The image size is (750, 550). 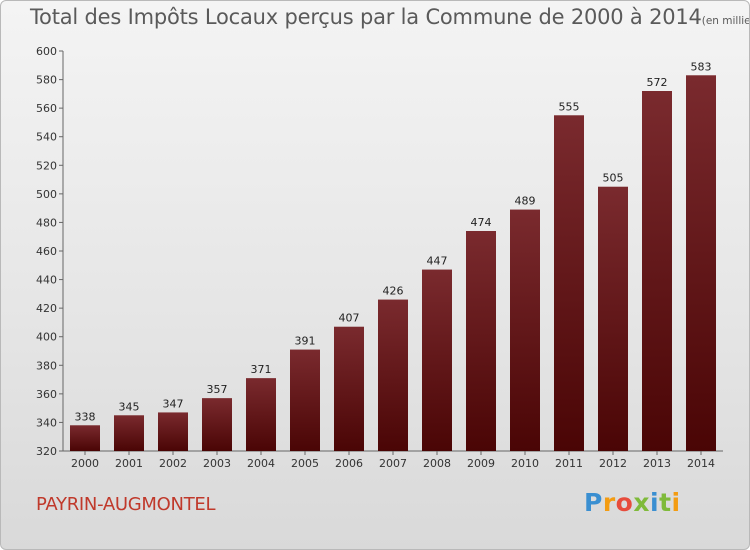 I want to click on logo-letter: o, so click(x=624, y=502).